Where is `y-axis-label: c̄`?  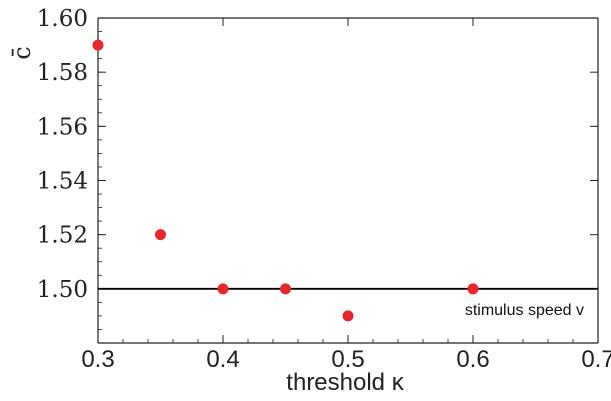 y-axis-label: c̄ is located at coordinates (22, 52).